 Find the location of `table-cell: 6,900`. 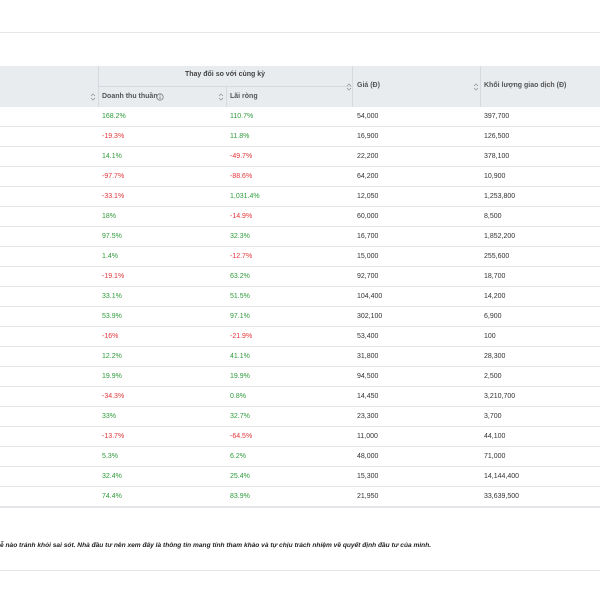

table-cell: 6,900 is located at coordinates (493, 316).